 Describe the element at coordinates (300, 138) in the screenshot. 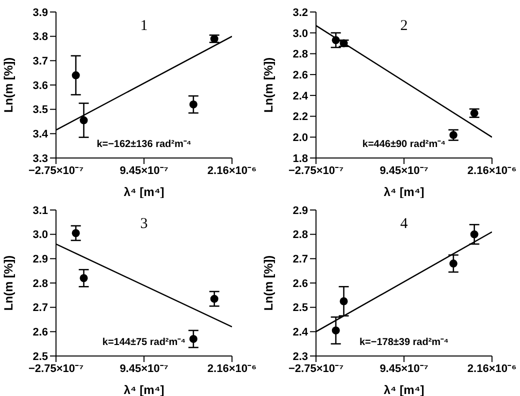

I see `y-tick-label: 2.0` at that location.